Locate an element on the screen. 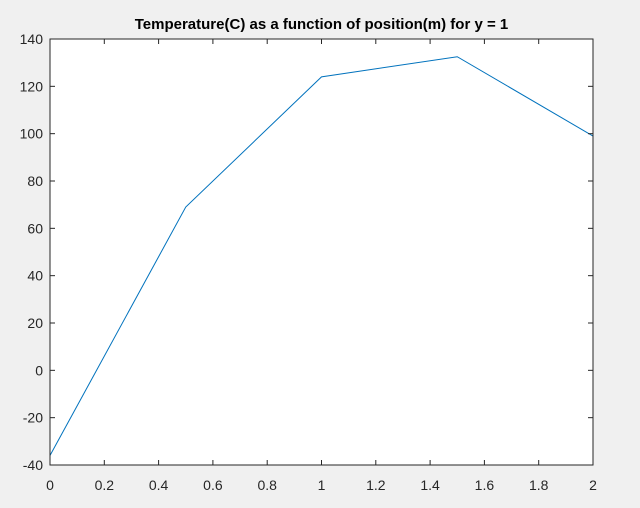 This screenshot has height=508, width=640. x-tick-label: 0 is located at coordinates (50, 485).